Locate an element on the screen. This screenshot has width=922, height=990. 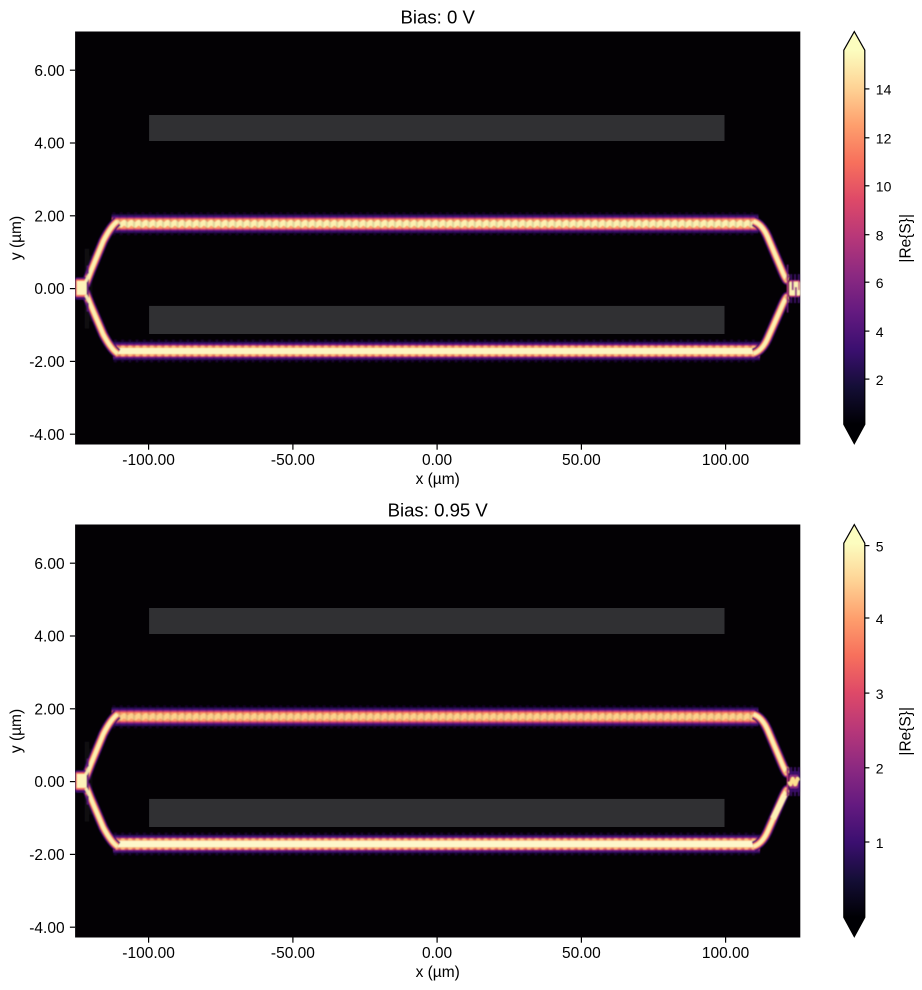
svg-text: 10 is located at coordinates (884, 187).